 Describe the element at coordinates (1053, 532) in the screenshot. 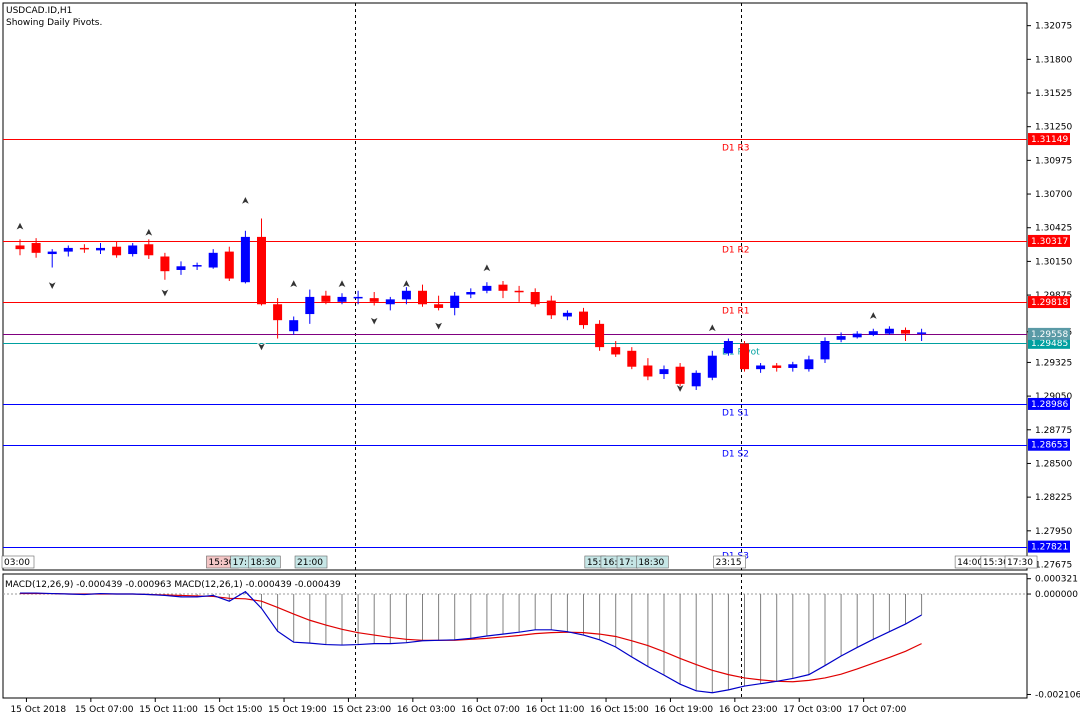

I see `price-tick-label: 1.27950` at that location.